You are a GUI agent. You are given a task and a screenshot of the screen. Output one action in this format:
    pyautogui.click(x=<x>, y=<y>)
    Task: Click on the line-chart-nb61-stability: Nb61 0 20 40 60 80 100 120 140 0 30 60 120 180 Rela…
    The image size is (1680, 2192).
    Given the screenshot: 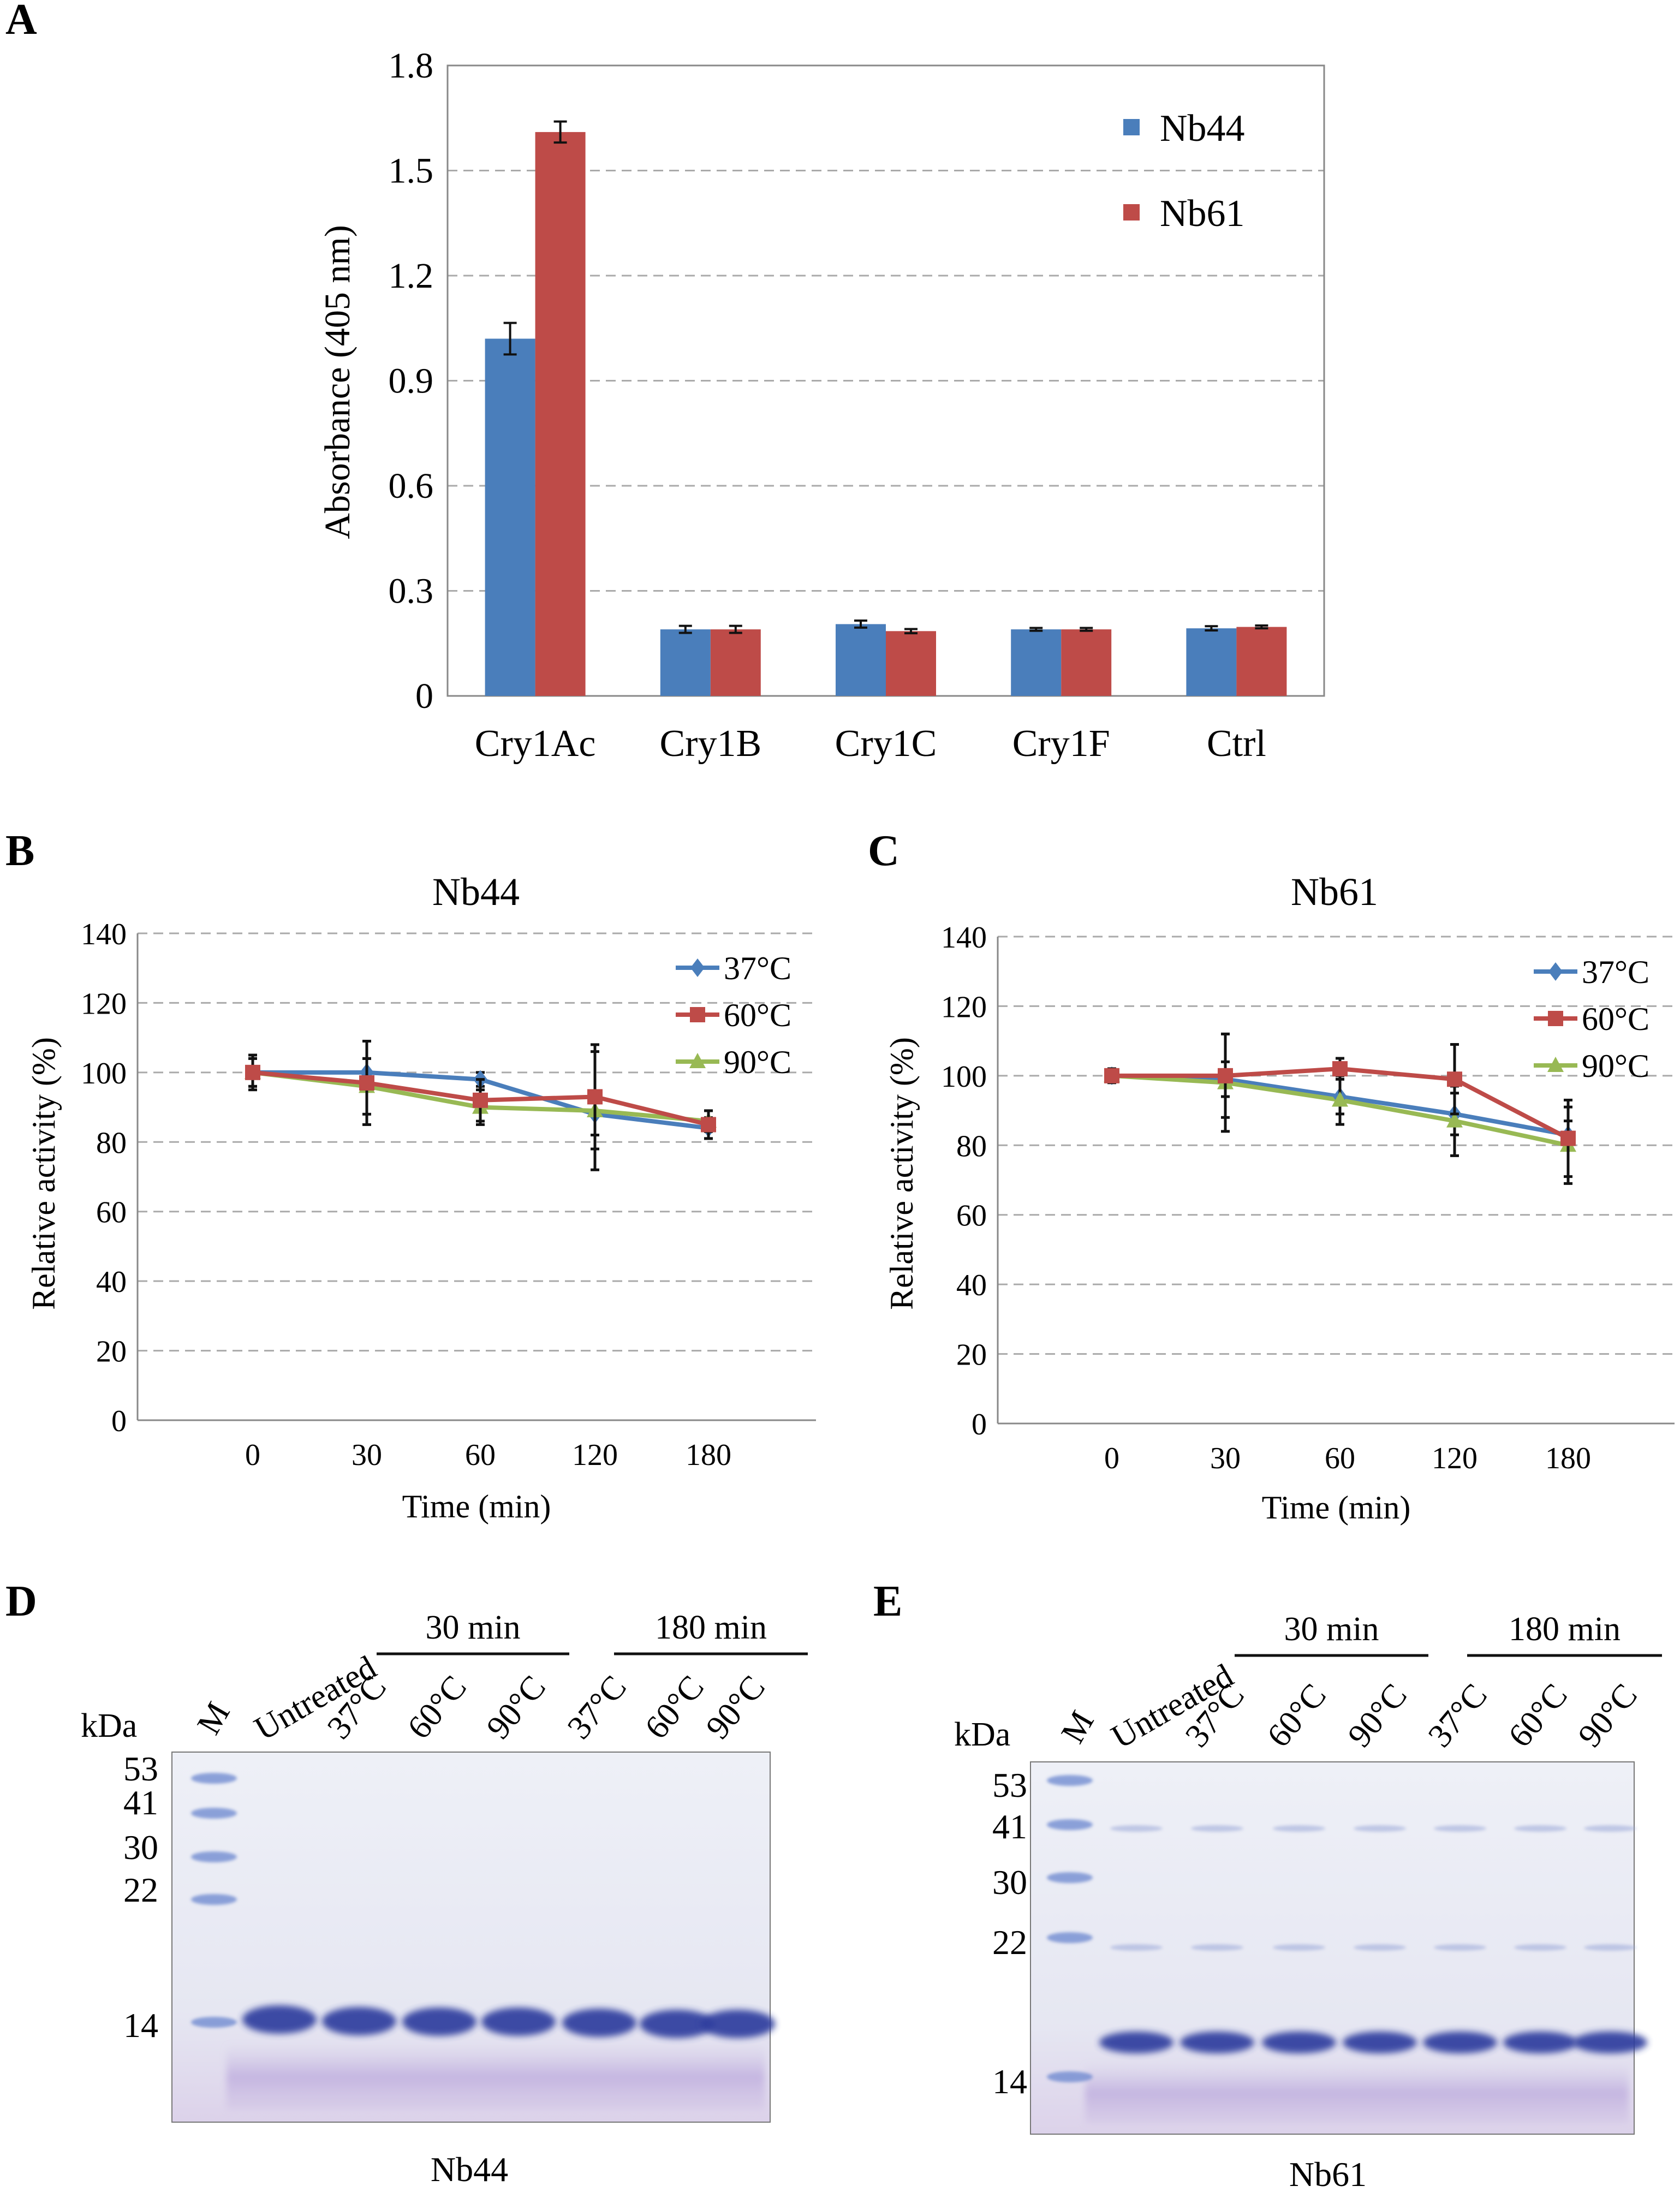 What is the action you would take?
    pyautogui.click(x=1279, y=1198)
    